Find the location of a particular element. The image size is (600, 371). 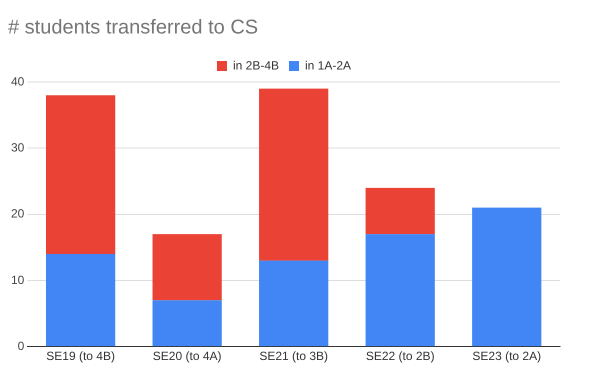

x-tick-label: SE23 (to 2A) is located at coordinates (507, 356).